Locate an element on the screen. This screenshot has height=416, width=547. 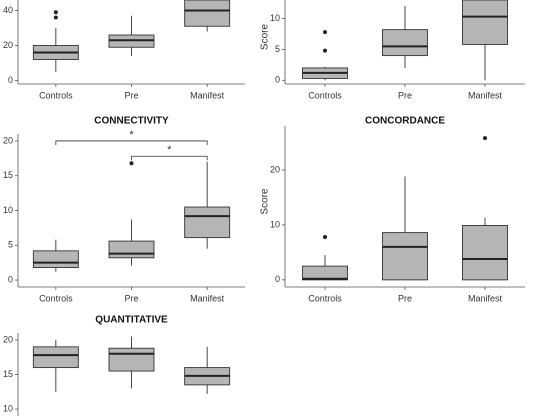
panel-title: CONNECTIVITY is located at coordinates (131, 121).